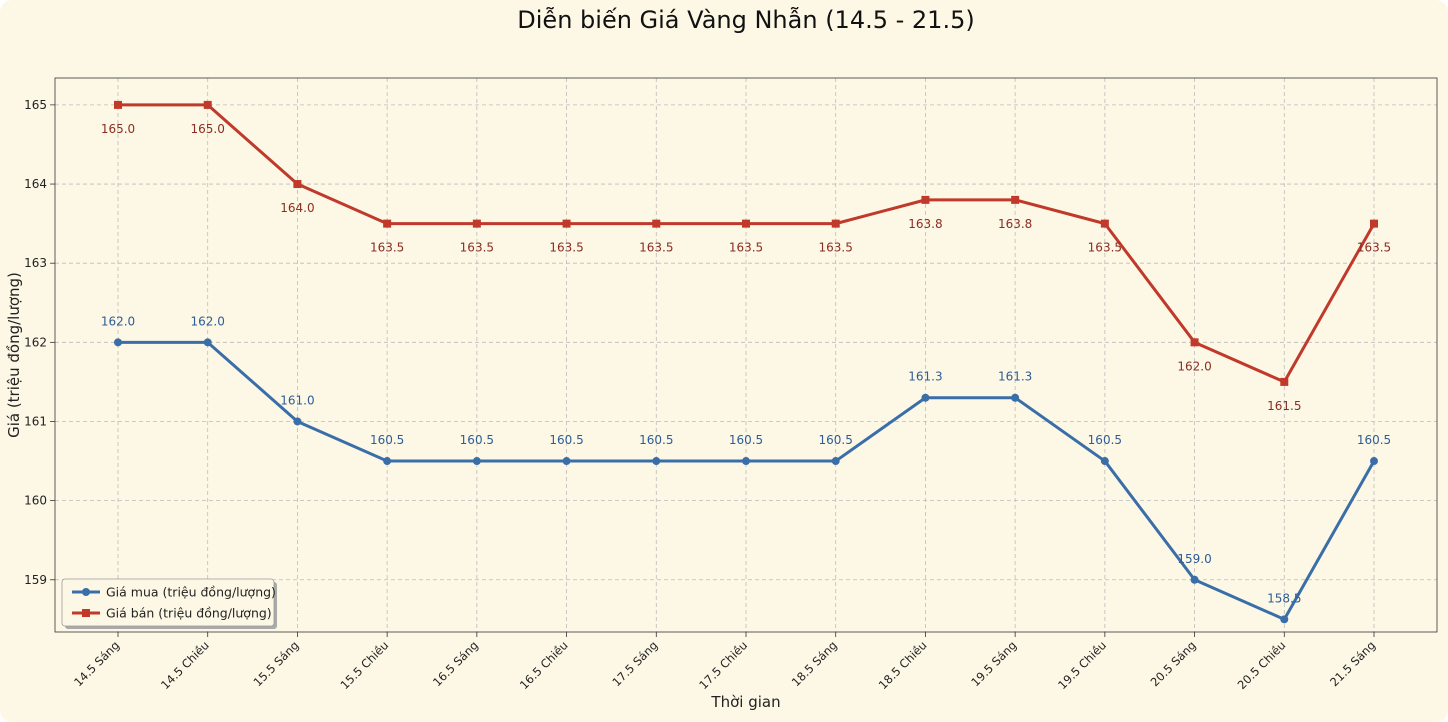 This screenshot has height=722, width=1448. I want to click on x-tick-label: 17.5 Sáng, so click(634, 663).